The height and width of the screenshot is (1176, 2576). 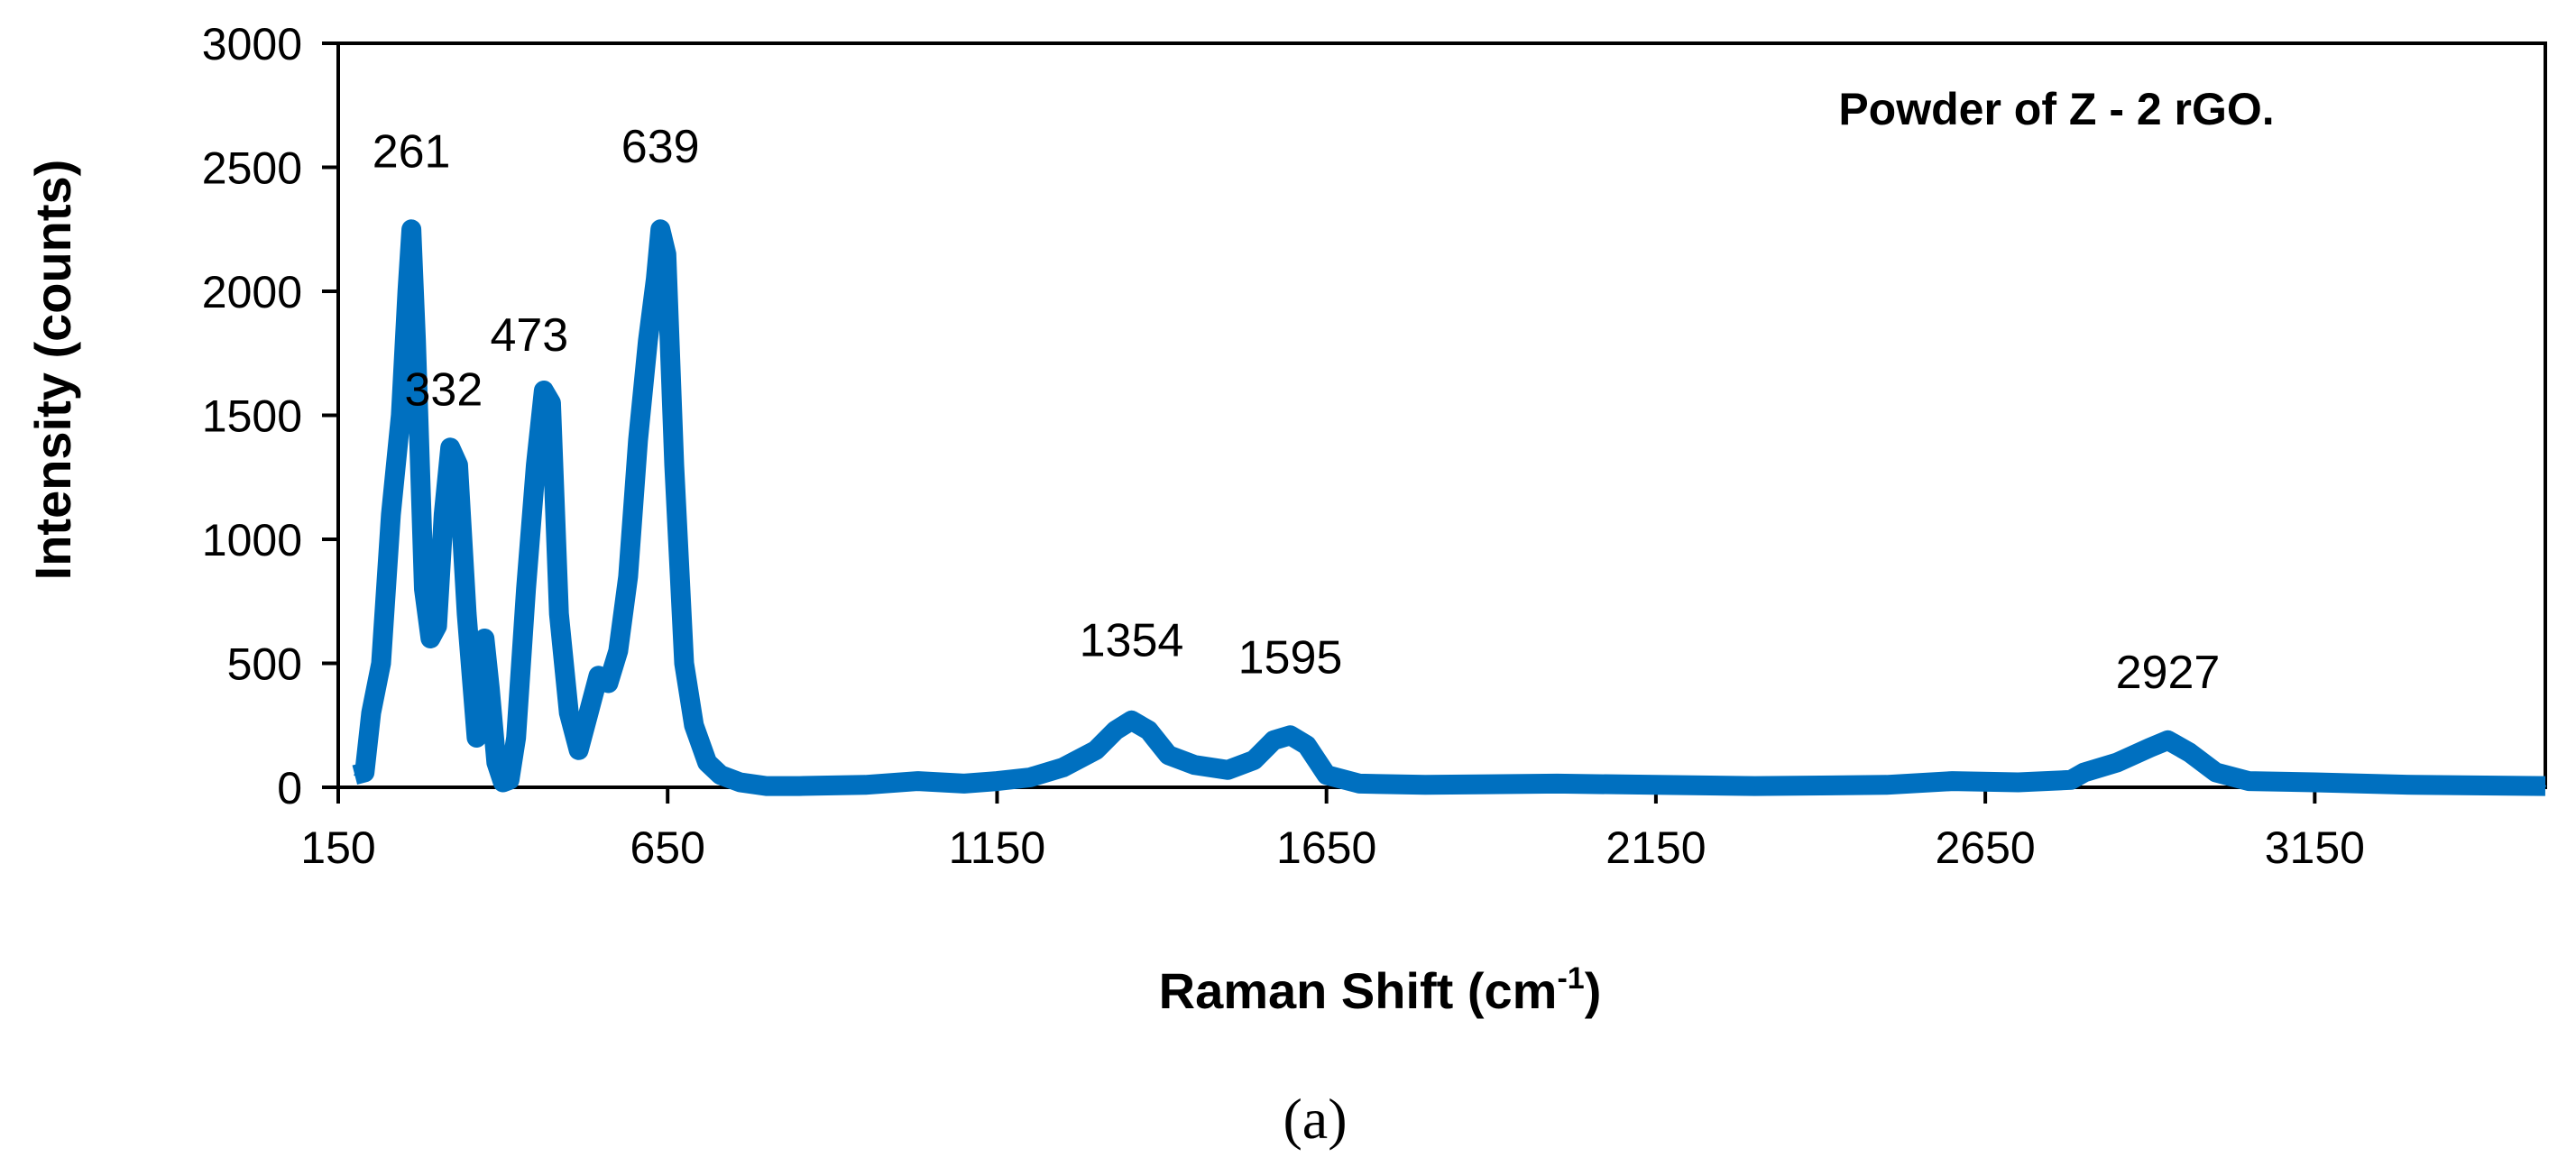 I want to click on peak-label-1354: 1354, so click(x=1132, y=640).